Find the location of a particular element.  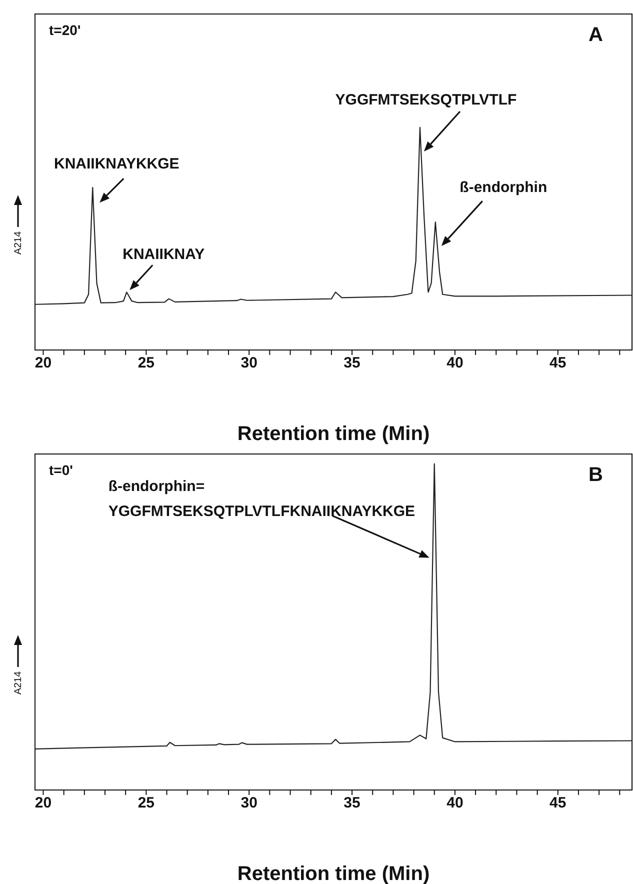

annotation: YGGFMTSEKSQTPLVTLF is located at coordinates (426, 99).